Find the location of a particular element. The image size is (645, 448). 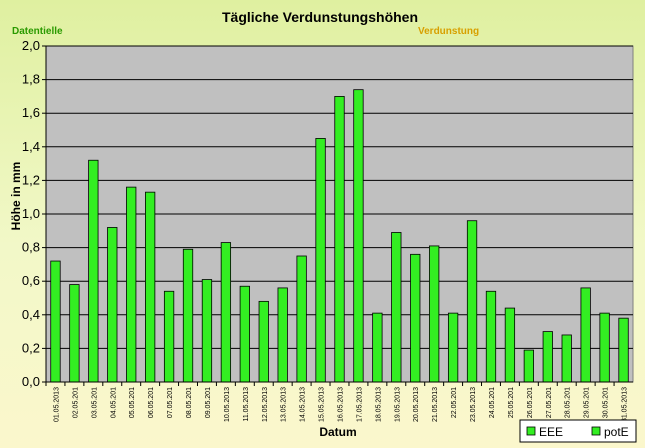

x-tick-label: 10.05.2013 is located at coordinates (227, 404).